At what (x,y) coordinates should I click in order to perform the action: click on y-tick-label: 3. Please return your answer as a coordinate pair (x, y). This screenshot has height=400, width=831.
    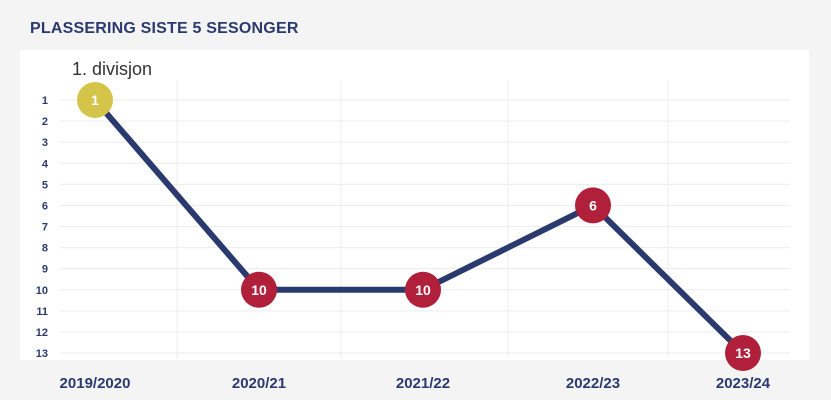
    Looking at the image, I should click on (45, 143).